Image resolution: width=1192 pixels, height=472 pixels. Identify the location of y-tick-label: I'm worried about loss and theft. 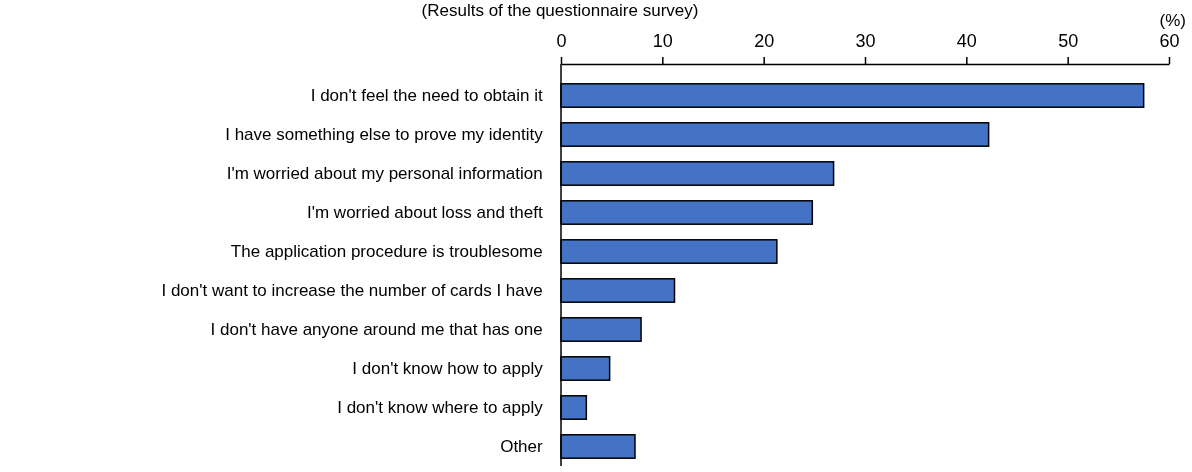
(425, 212).